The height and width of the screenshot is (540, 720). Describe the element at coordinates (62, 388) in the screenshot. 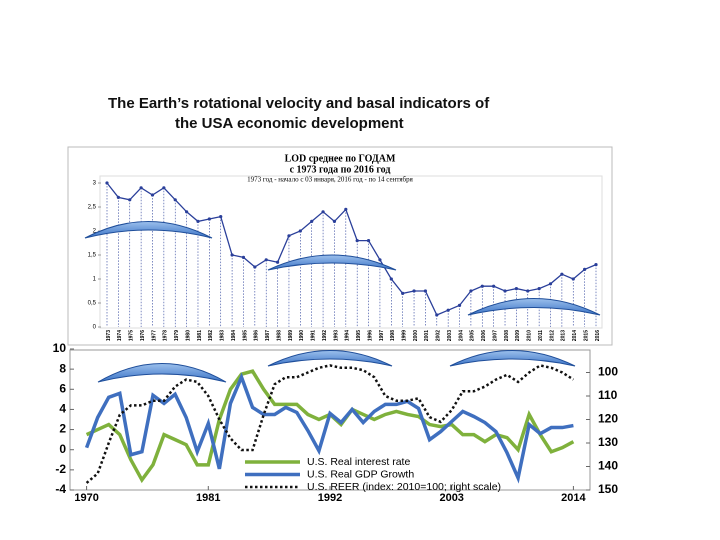

I see `y-tick-label: 6` at that location.